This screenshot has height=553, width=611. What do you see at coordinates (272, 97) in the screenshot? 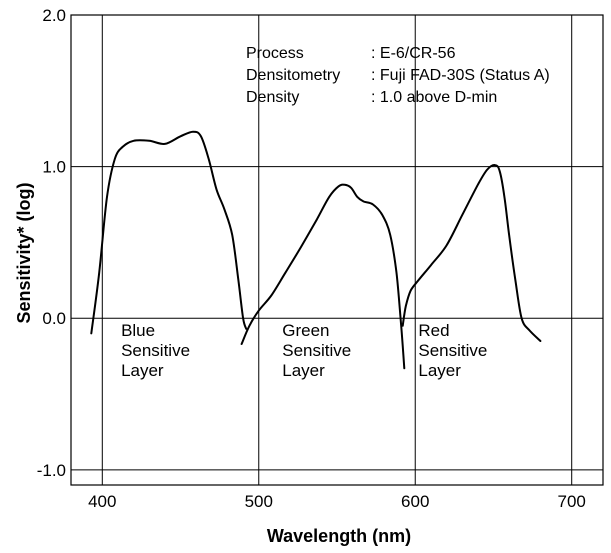
I see `info-density-key: Density` at bounding box center [272, 97].